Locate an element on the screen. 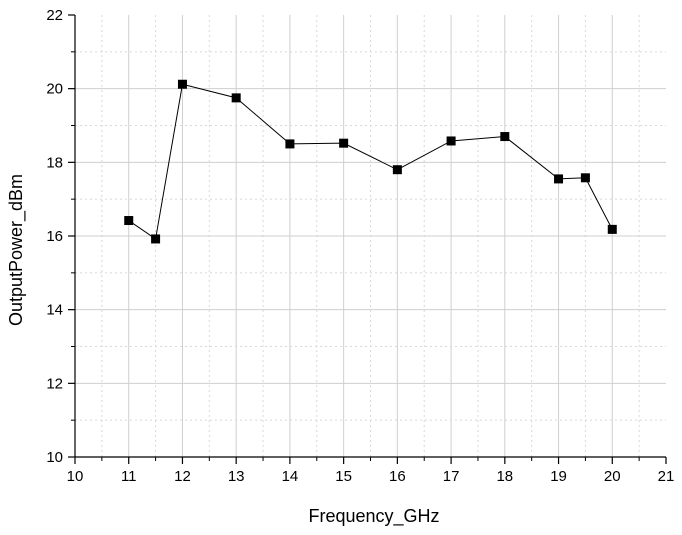 The height and width of the screenshot is (535, 682). y-tick-label: 20 is located at coordinates (54, 89).